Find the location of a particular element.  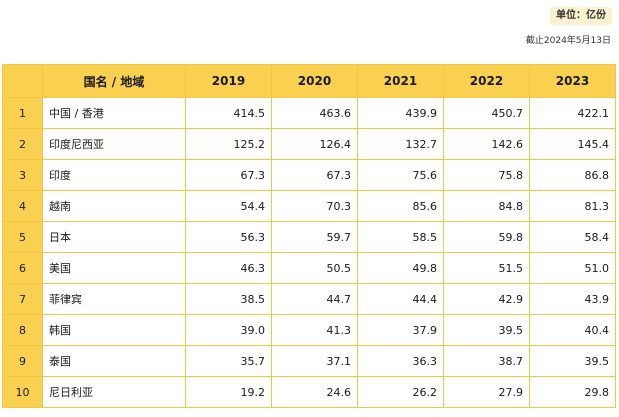

value-cell: 44.4 is located at coordinates (400, 299).